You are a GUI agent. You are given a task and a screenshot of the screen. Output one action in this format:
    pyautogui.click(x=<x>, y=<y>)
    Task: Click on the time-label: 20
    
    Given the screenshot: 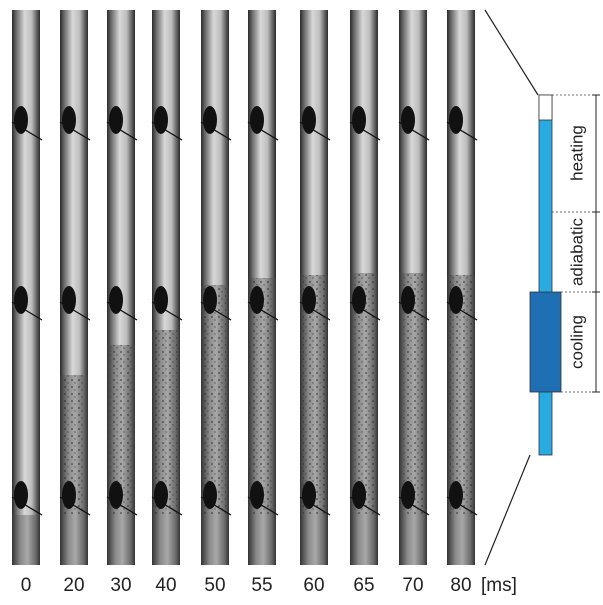 What is the action you would take?
    pyautogui.click(x=73, y=585)
    